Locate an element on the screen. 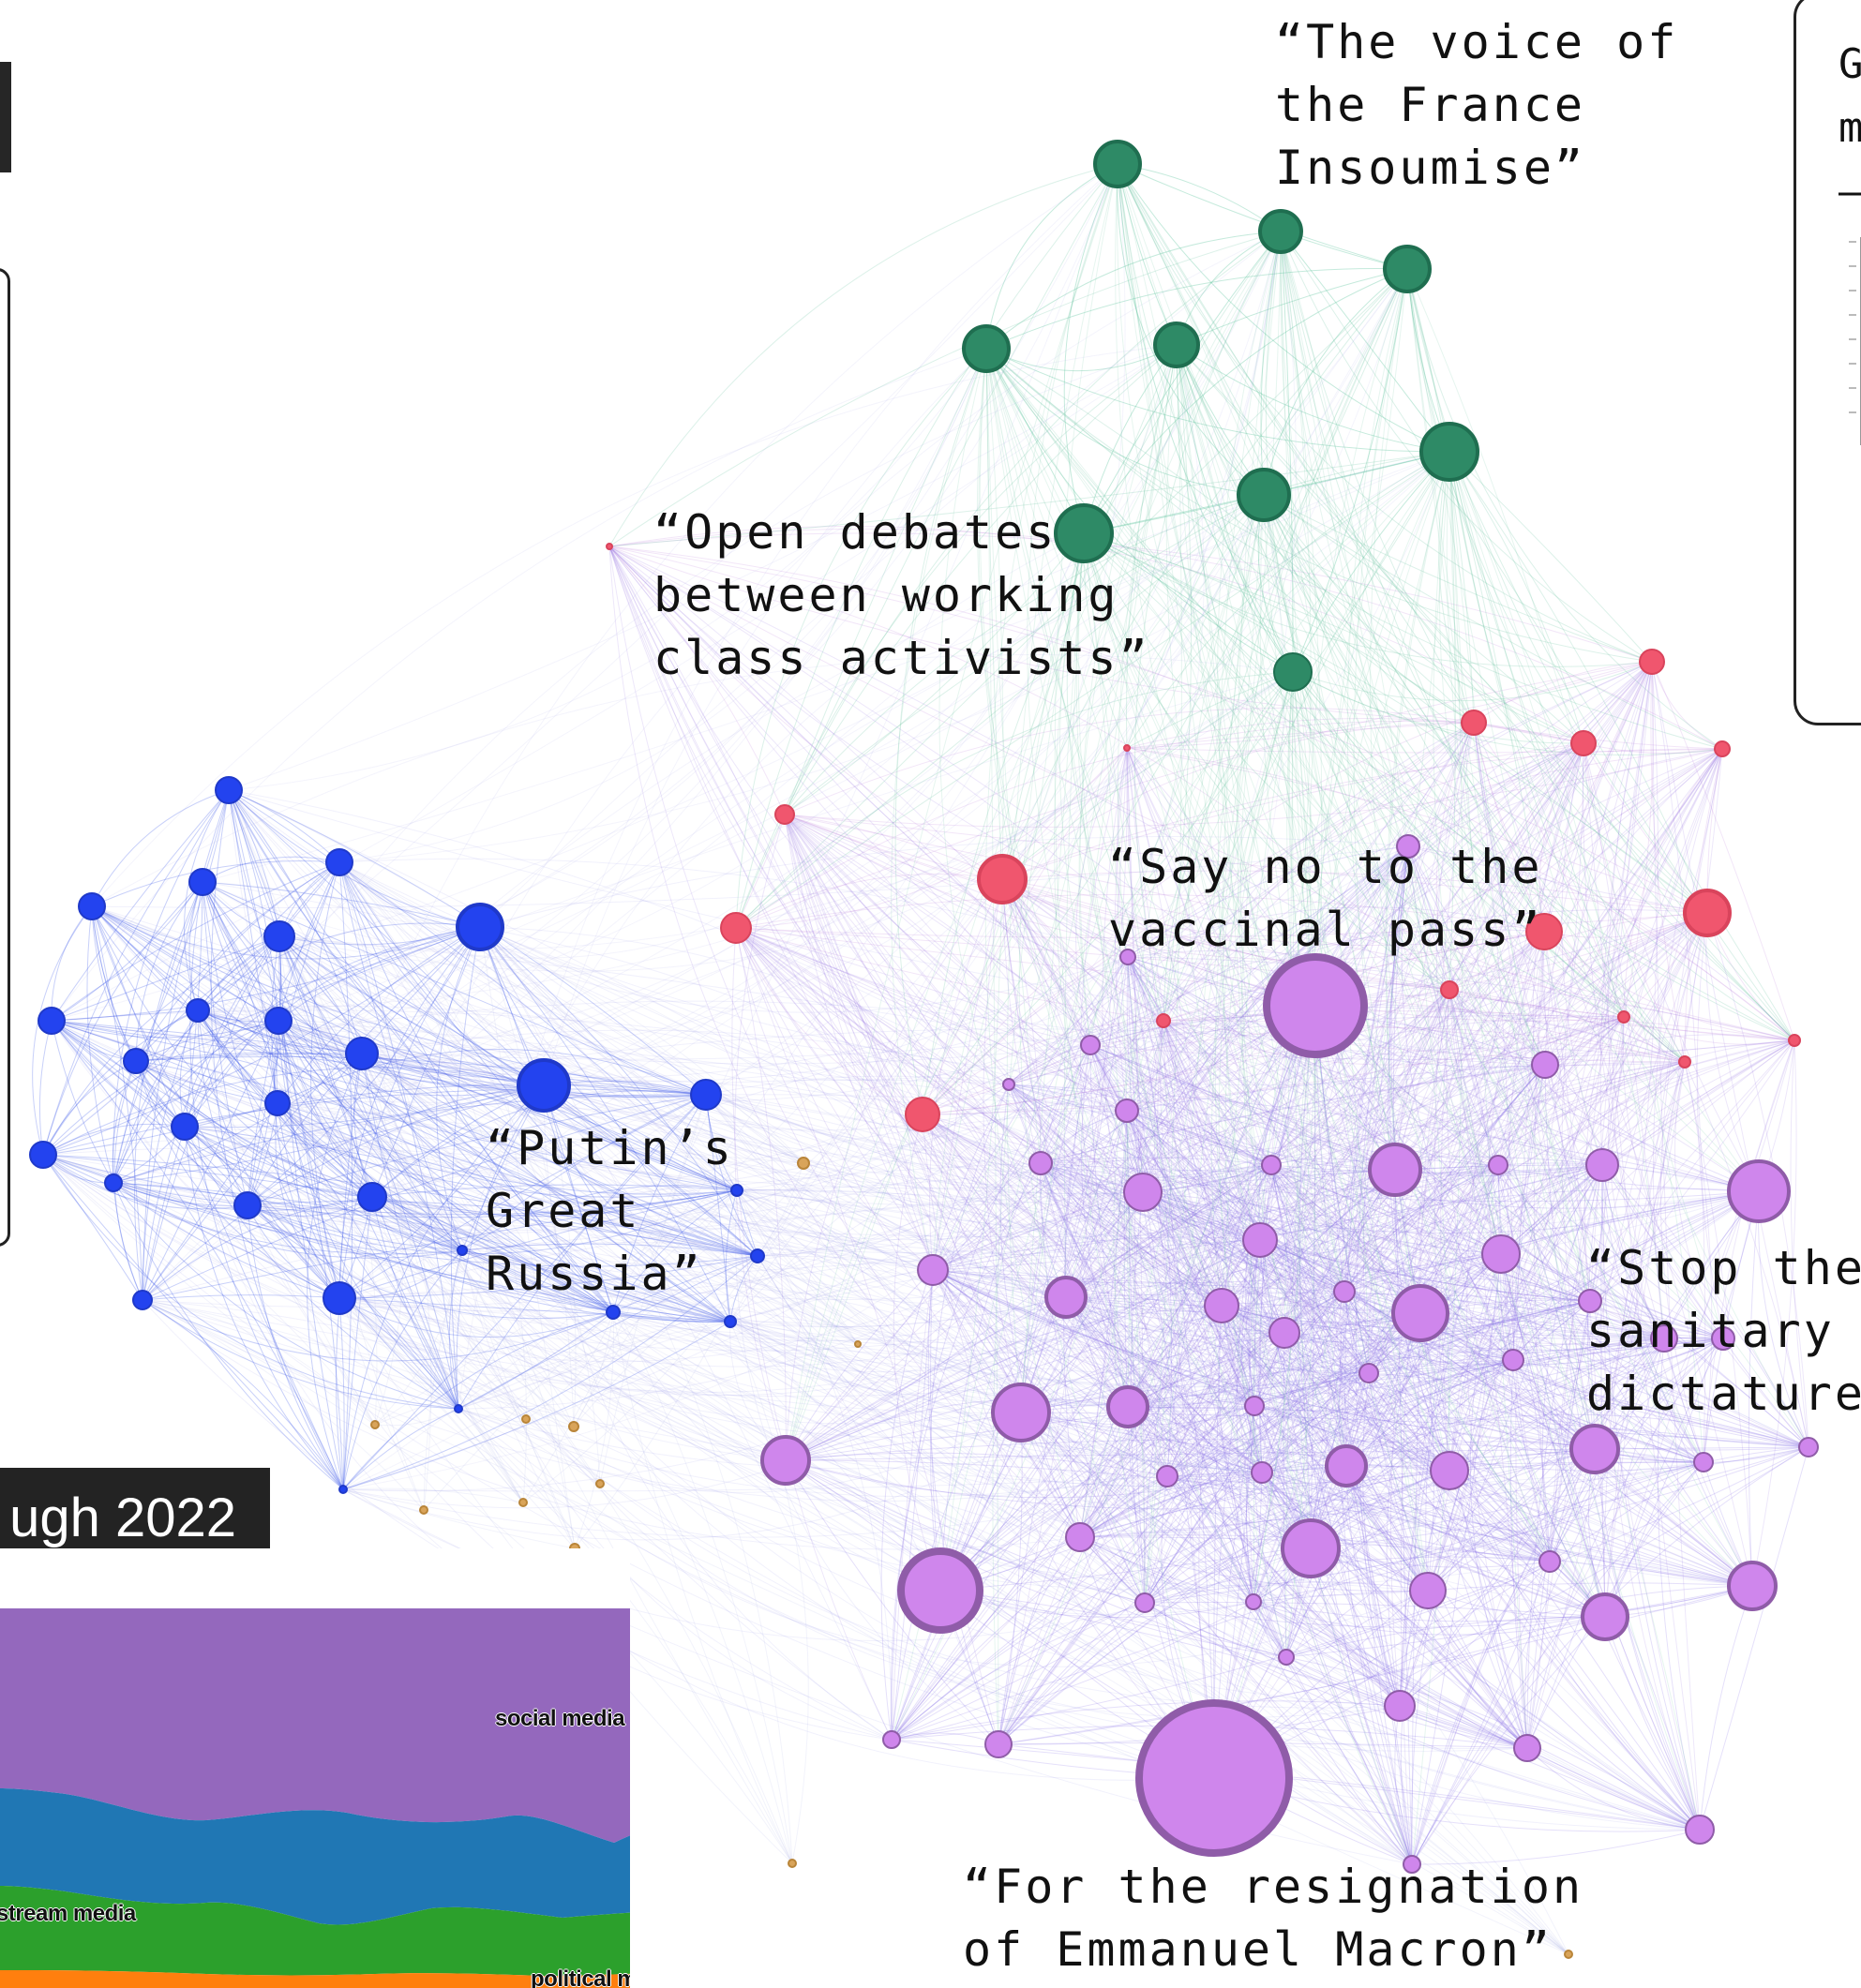 This screenshot has height=1988, width=1861. network-node-purple is located at coordinates (1021, 1412).